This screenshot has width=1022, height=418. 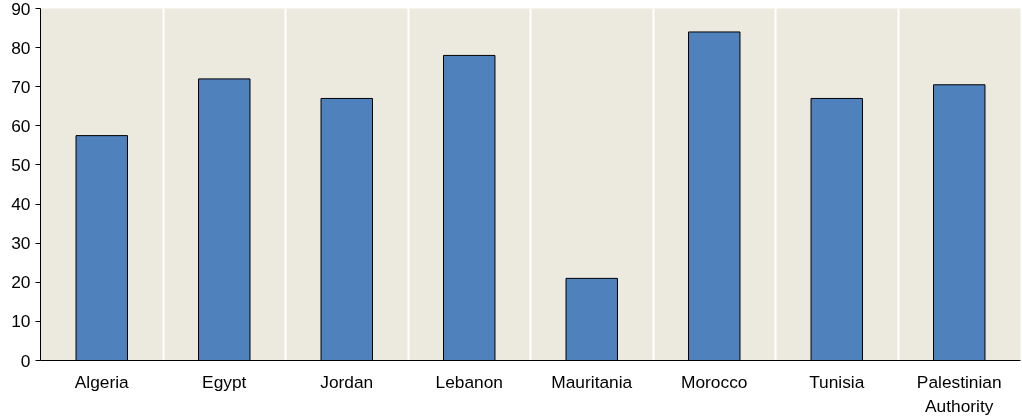 I want to click on x-tick-label: Jordan, so click(x=347, y=381).